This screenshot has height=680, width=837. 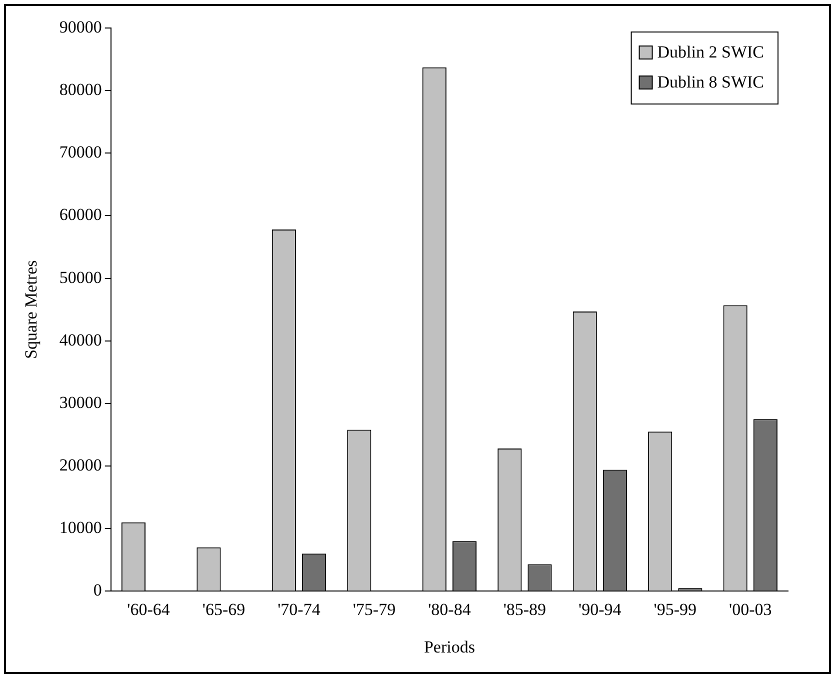 I want to click on x-tick-label: '80-84, so click(x=450, y=609).